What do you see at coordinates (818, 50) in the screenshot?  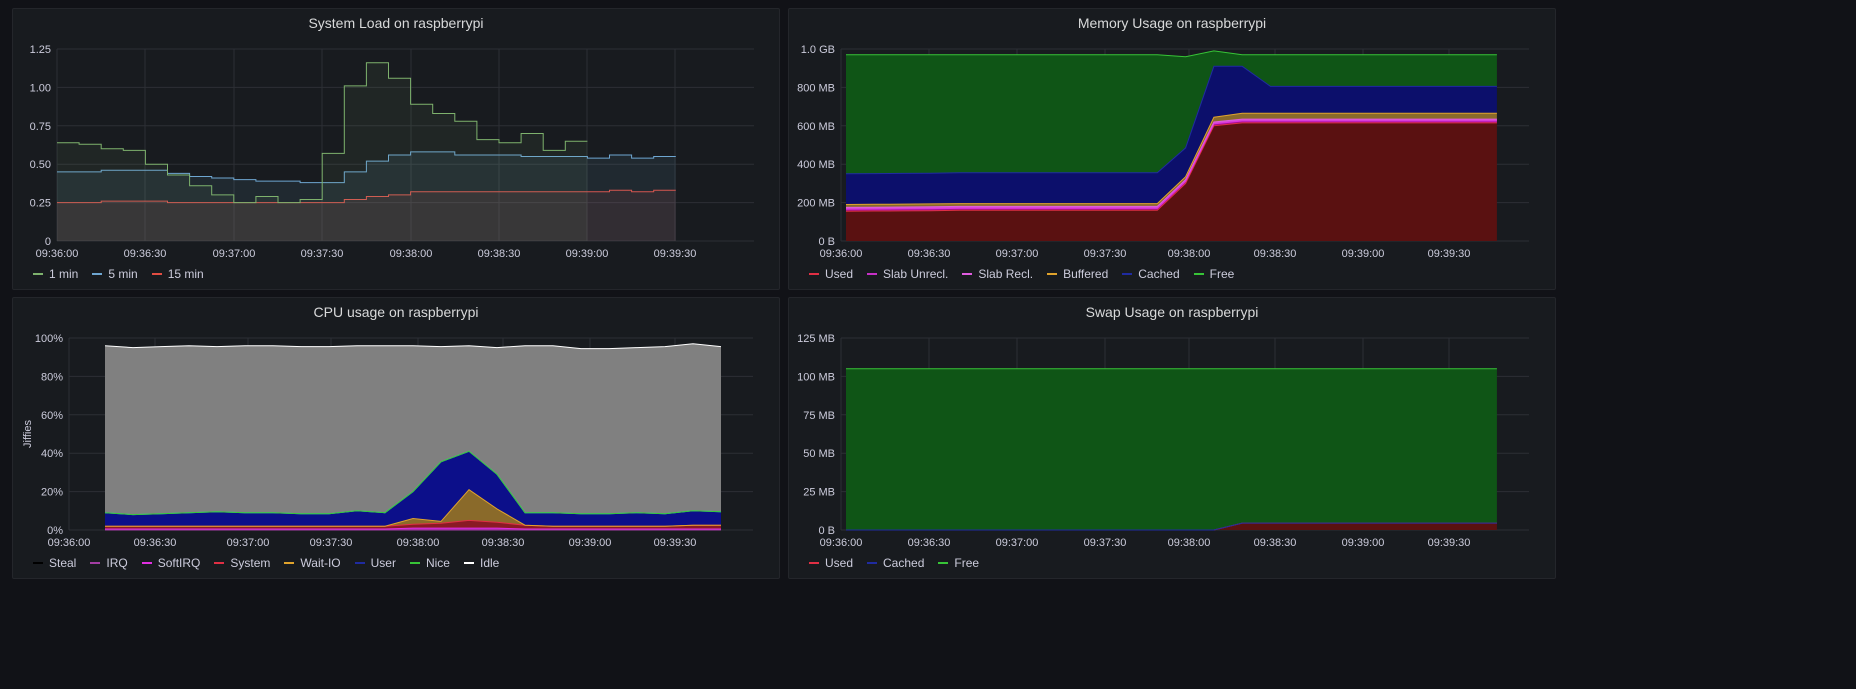 I see `y-tick-label: 1.0 GB` at bounding box center [818, 50].